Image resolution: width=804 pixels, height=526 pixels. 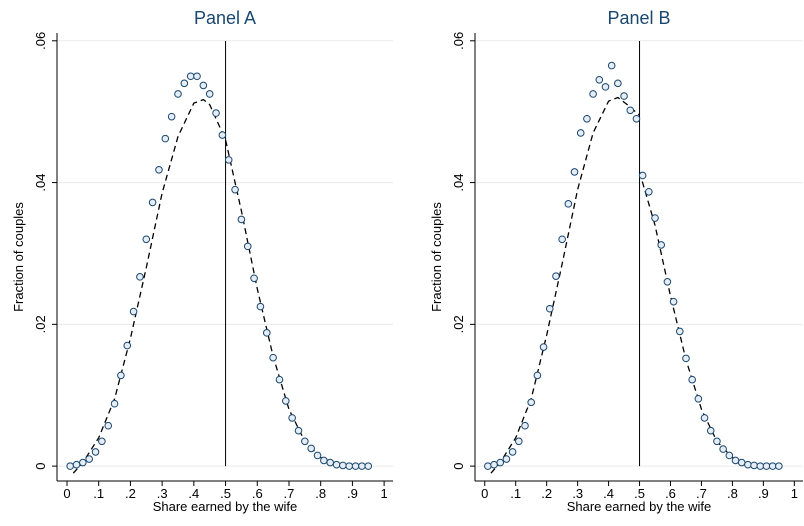 I want to click on chart-title: Panel B, so click(x=638, y=18).